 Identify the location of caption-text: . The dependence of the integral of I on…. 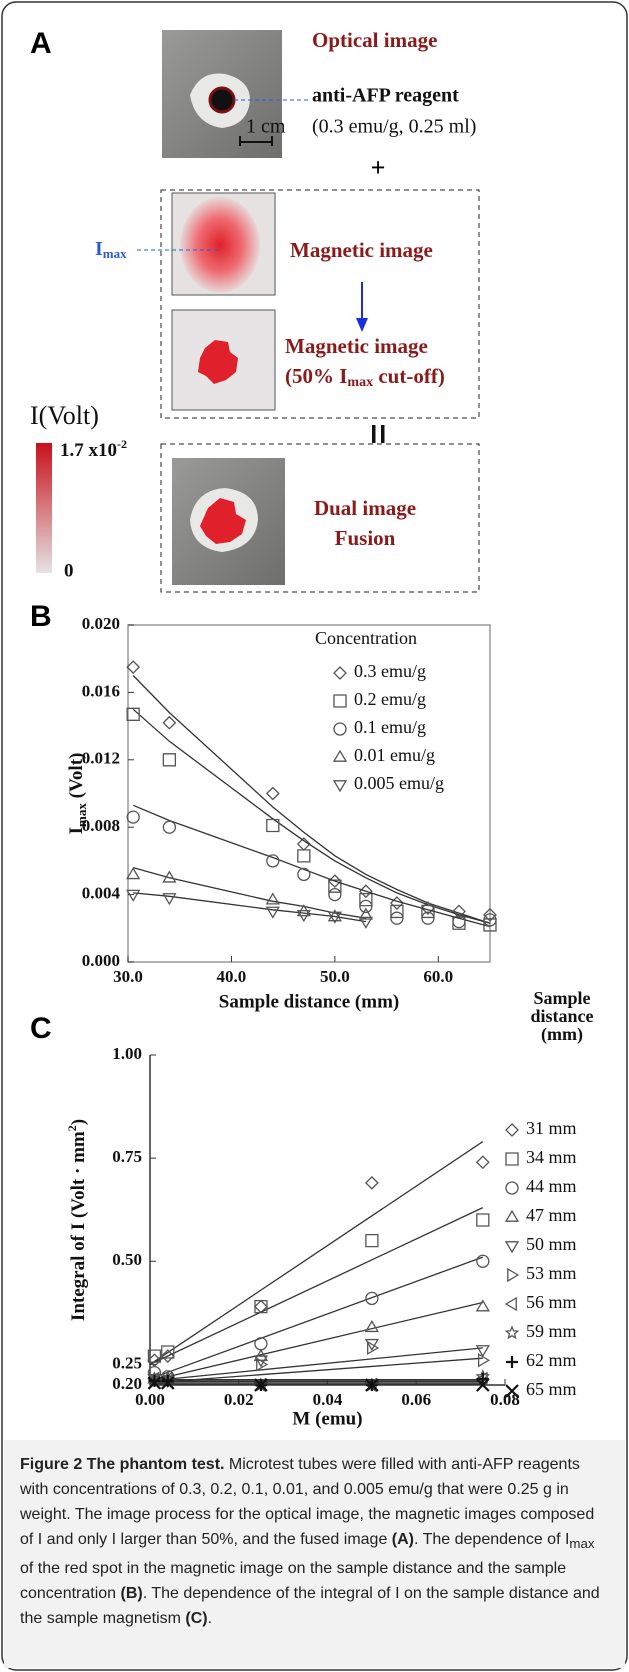
(310, 1606).